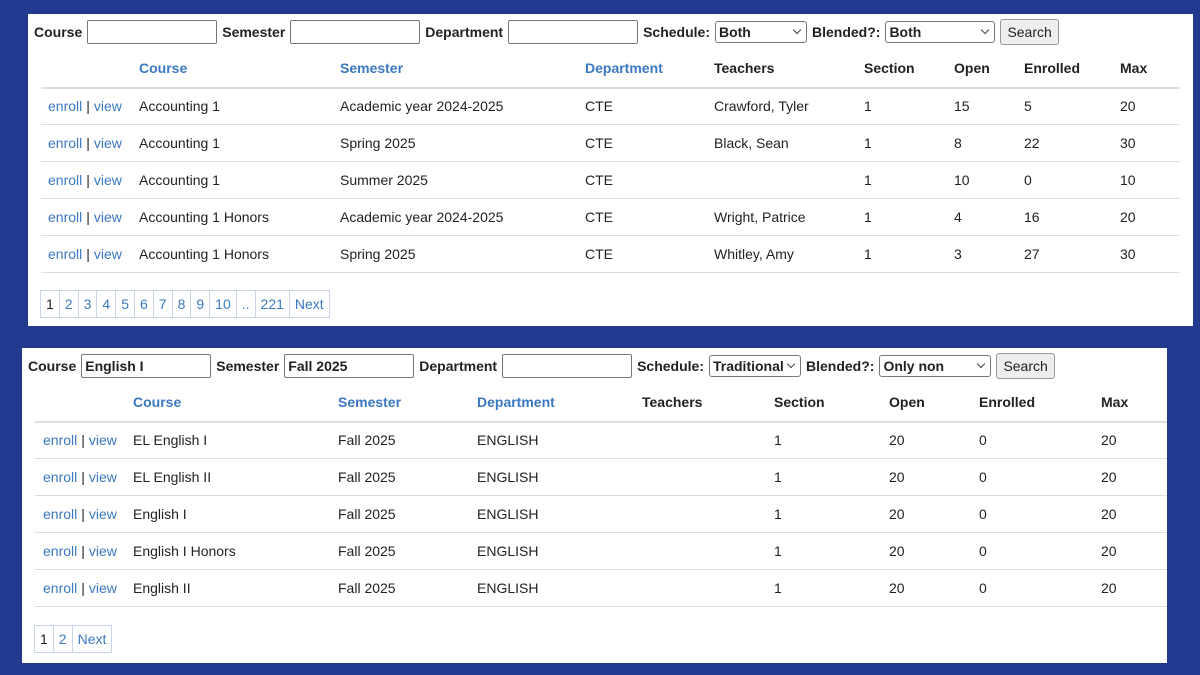 This screenshot has height=675, width=1200. What do you see at coordinates (146, 366) in the screenshot?
I see `text-input: English I` at bounding box center [146, 366].